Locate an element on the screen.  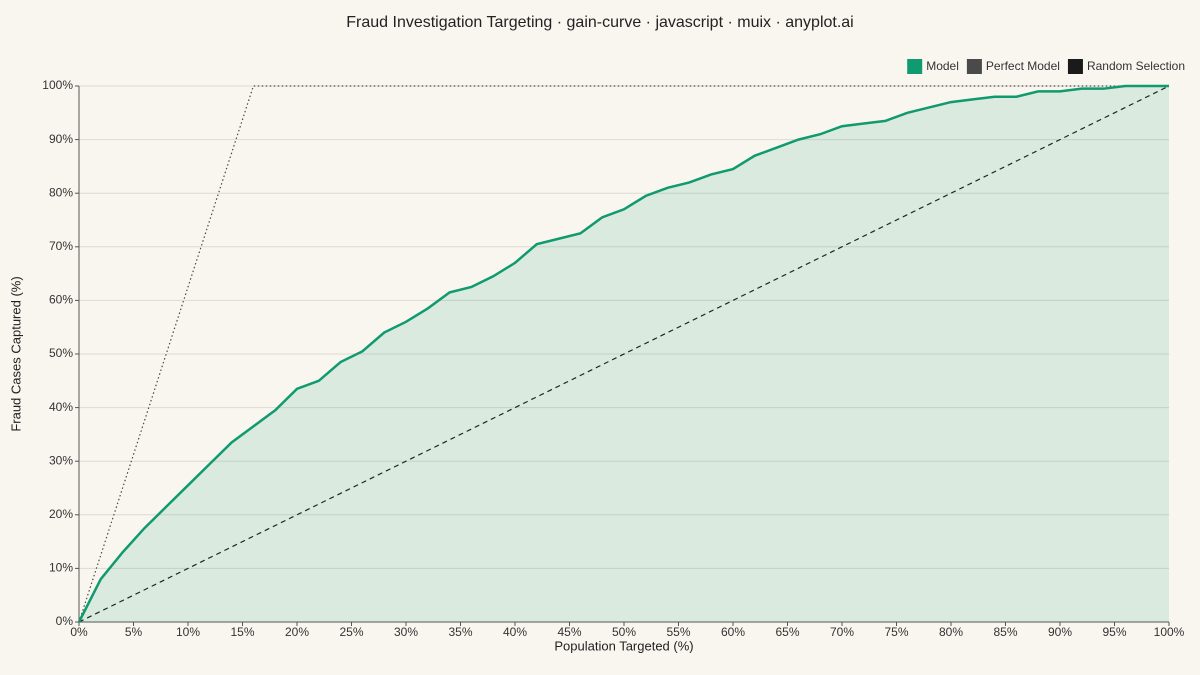
x-tick-label: 60% is located at coordinates (733, 632).